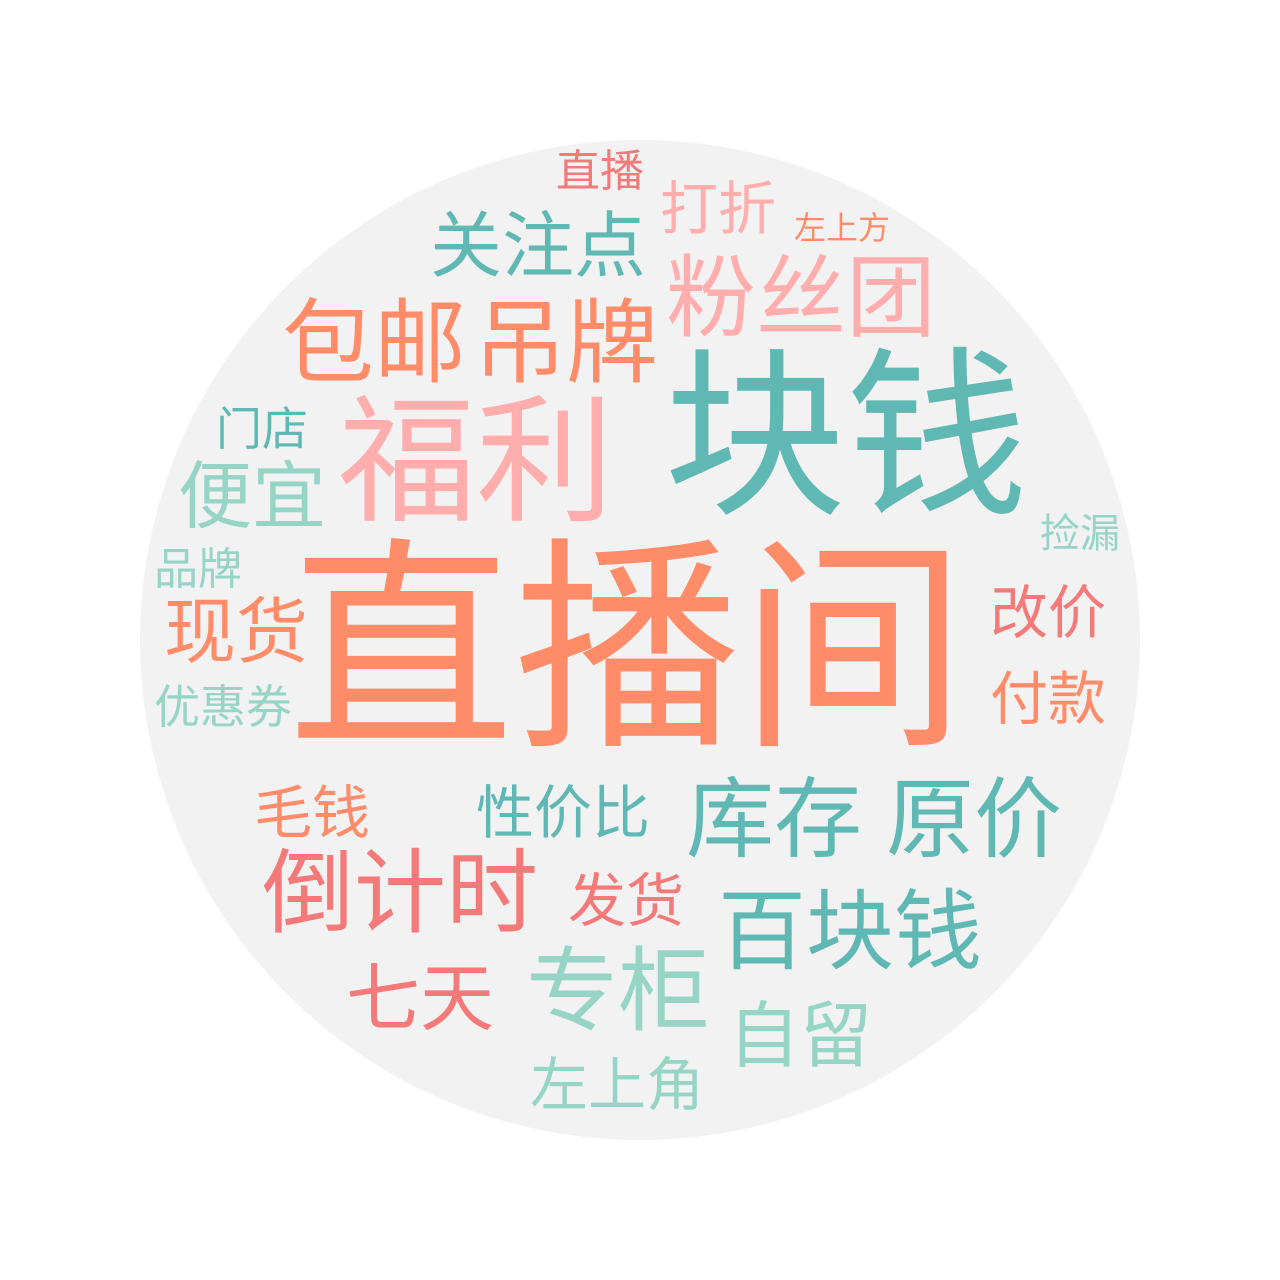 This screenshot has width=1280, height=1280. Describe the element at coordinates (974, 819) in the screenshot. I see `word-yuanjia: 原价` at that location.